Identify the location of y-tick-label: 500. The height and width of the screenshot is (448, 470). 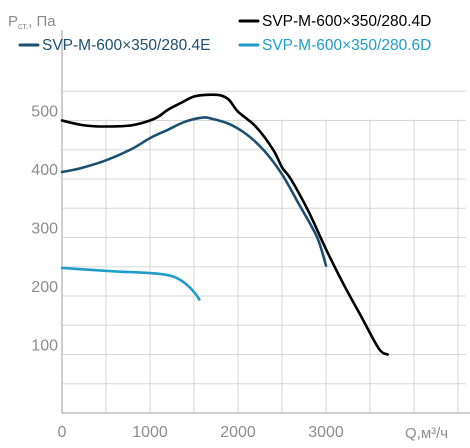
(44, 112).